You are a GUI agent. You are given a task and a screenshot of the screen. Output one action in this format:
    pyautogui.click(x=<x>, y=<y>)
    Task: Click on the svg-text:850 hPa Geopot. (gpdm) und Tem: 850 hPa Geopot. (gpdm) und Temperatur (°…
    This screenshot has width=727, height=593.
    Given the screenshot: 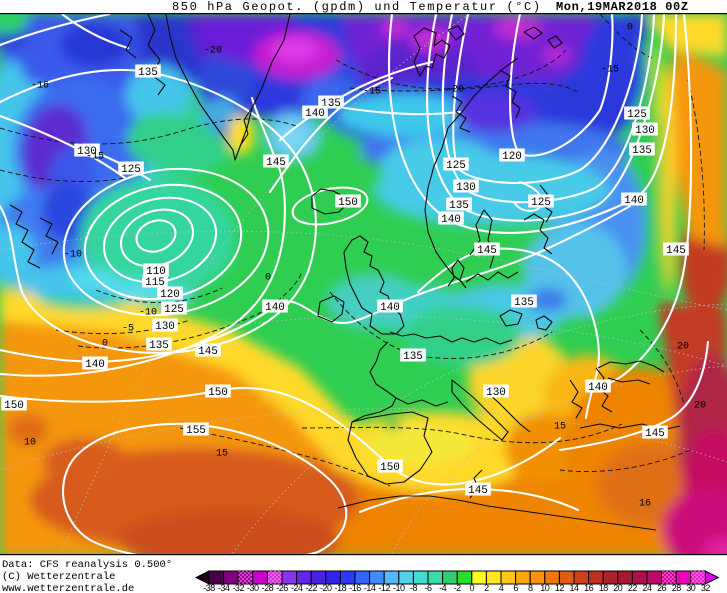 What is the action you would take?
    pyautogui.click(x=357, y=7)
    